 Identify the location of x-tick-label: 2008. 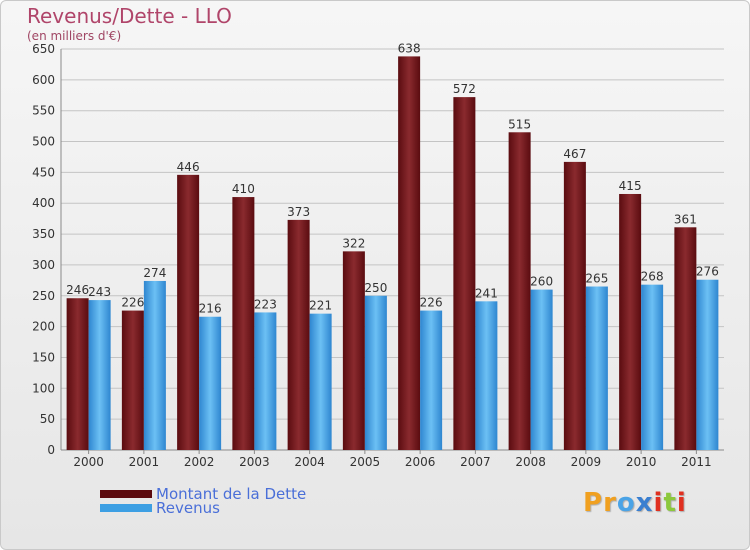
(530, 462).